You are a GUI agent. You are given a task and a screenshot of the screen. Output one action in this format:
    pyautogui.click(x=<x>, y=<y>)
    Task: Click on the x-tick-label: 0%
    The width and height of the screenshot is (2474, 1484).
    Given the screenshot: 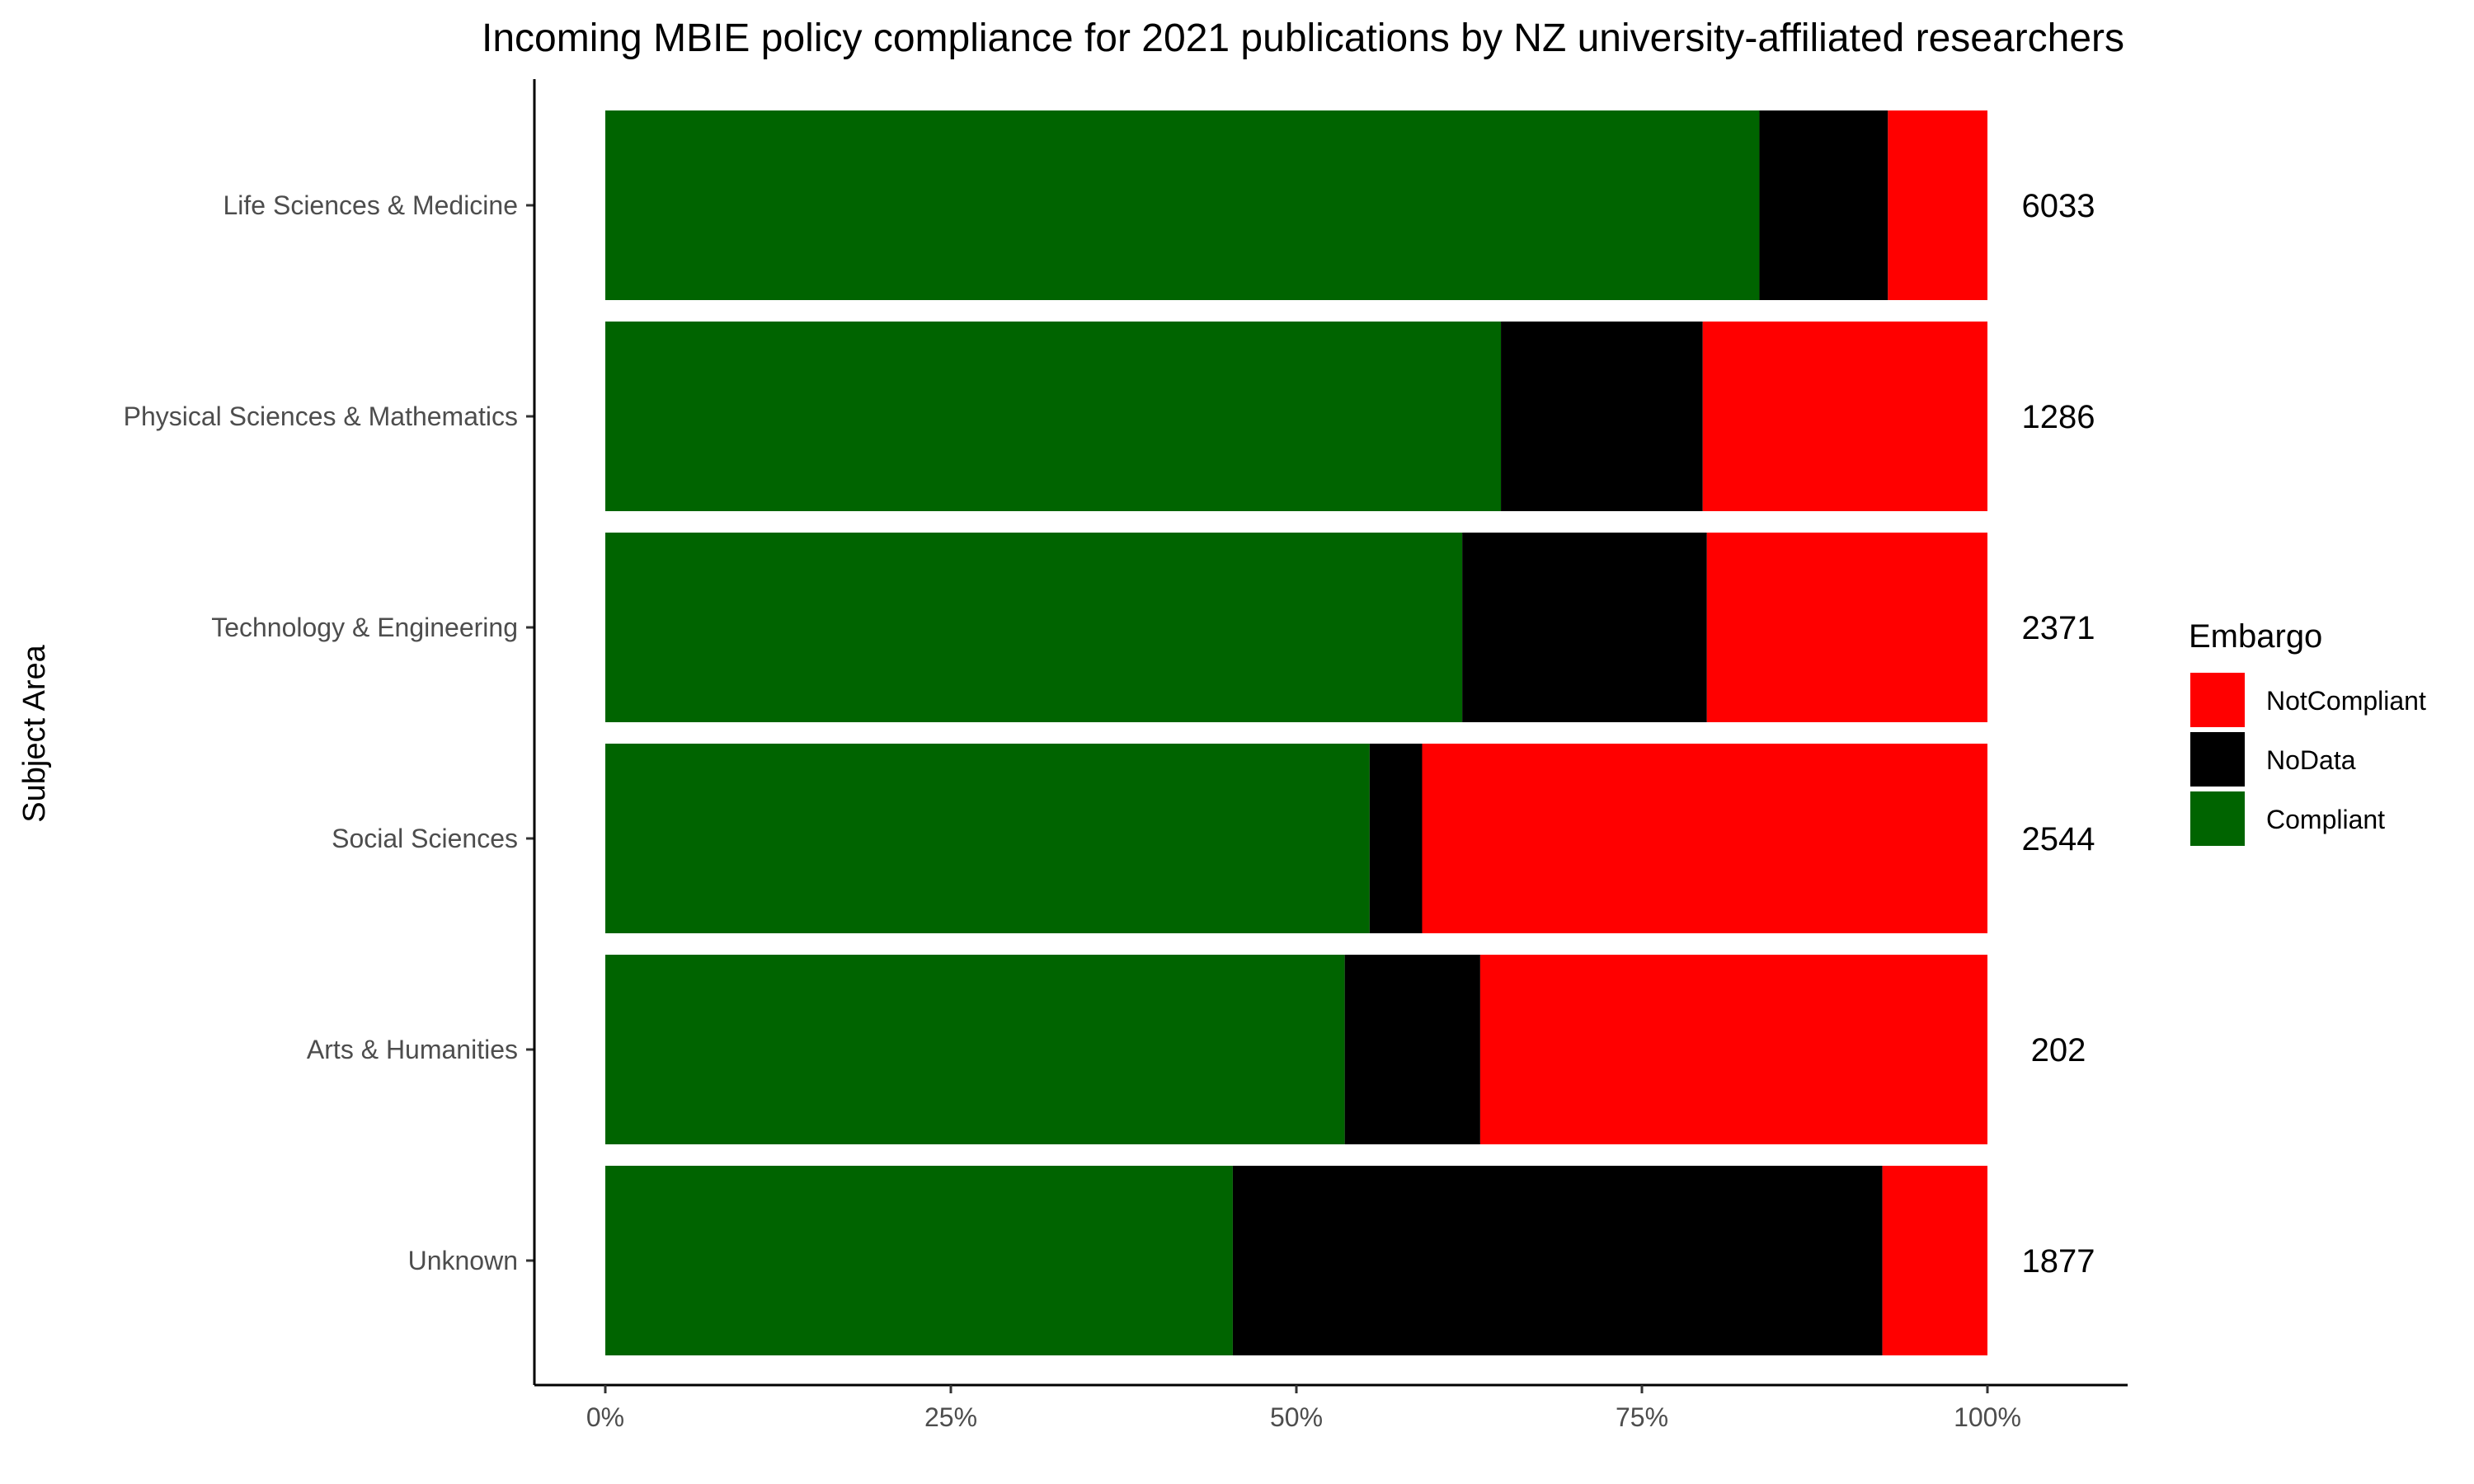 What is the action you would take?
    pyautogui.click(x=605, y=1417)
    